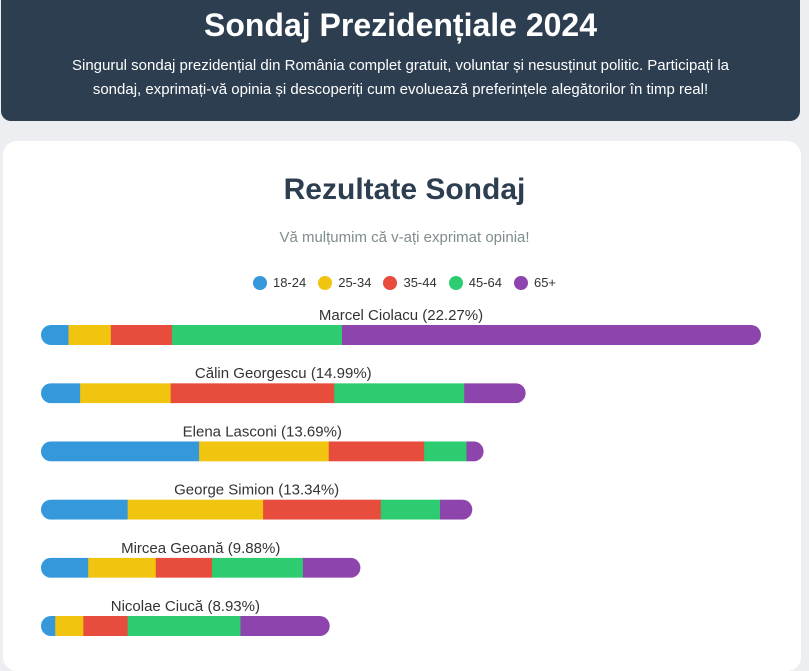 The width and height of the screenshot is (809, 671). What do you see at coordinates (200, 548) in the screenshot?
I see `candidate-label: Mircea Geoană (9.88%)` at bounding box center [200, 548].